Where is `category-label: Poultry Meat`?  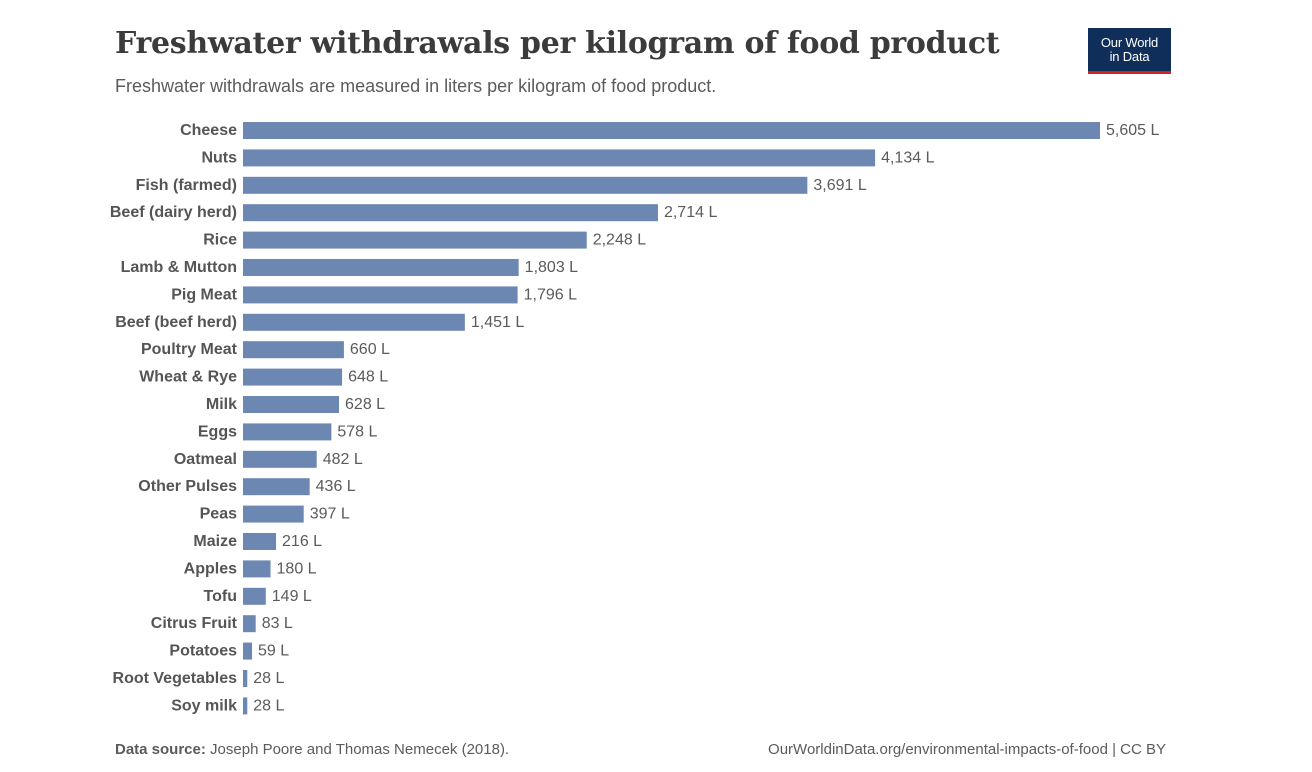 category-label: Poultry Meat is located at coordinates (189, 349).